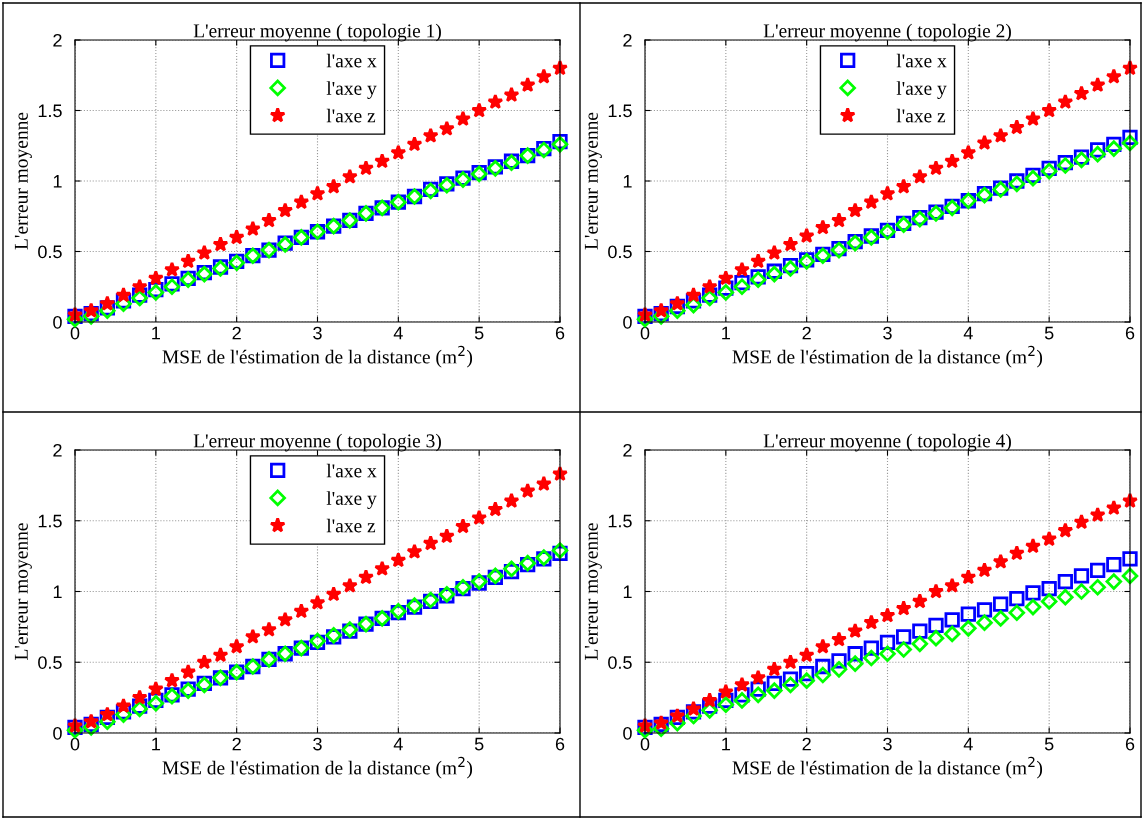 The height and width of the screenshot is (820, 1144). What do you see at coordinates (317, 442) in the screenshot?
I see `chart-title: L'erreur moyenne ( topologie 3)` at bounding box center [317, 442].